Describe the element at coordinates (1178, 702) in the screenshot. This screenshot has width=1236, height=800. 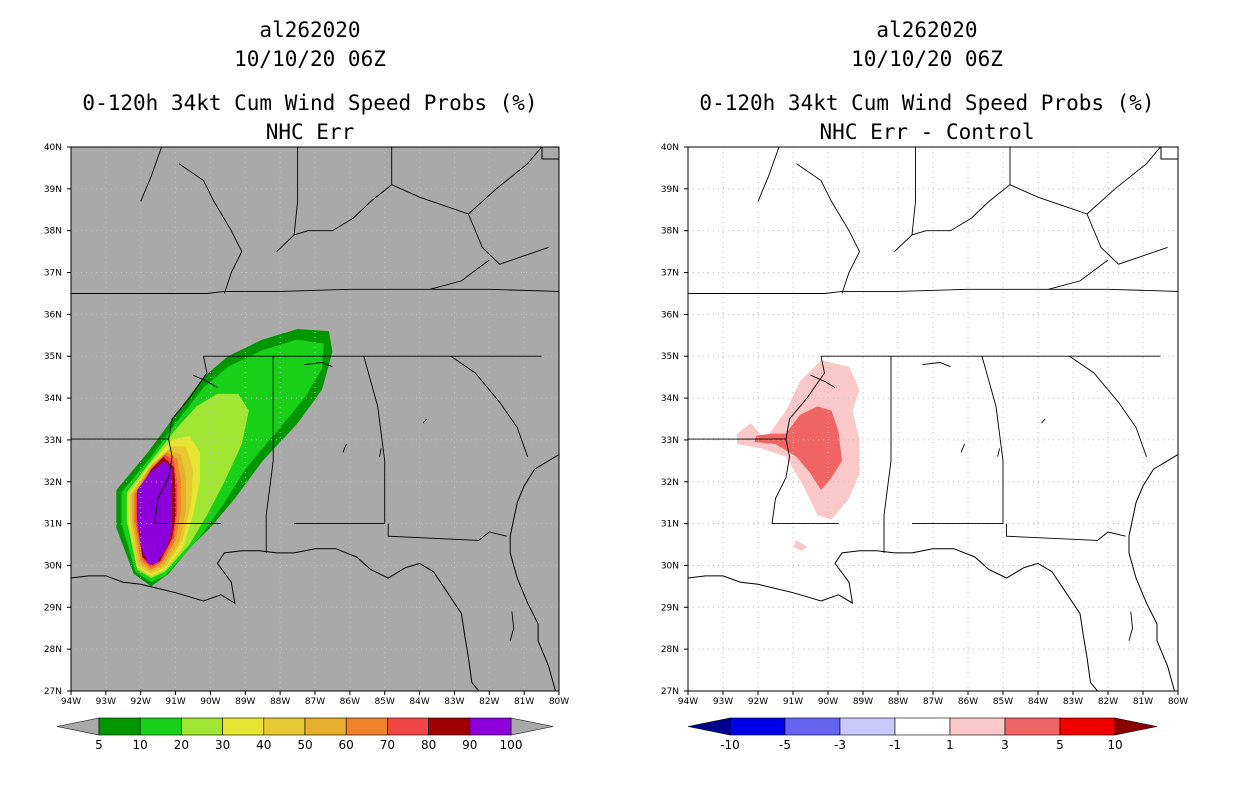
I see `right-lon-tick-80W: 80W` at that location.